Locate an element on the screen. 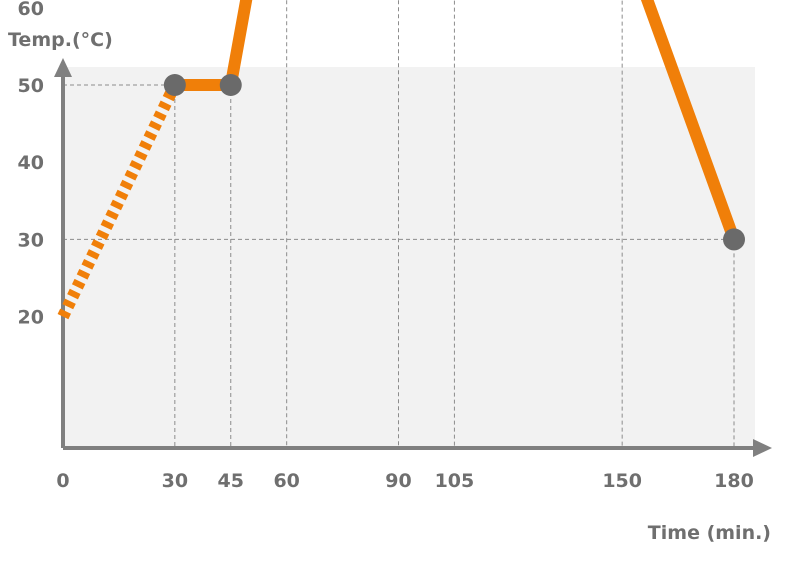  y-tick-label-2: 40 is located at coordinates (31, 163).